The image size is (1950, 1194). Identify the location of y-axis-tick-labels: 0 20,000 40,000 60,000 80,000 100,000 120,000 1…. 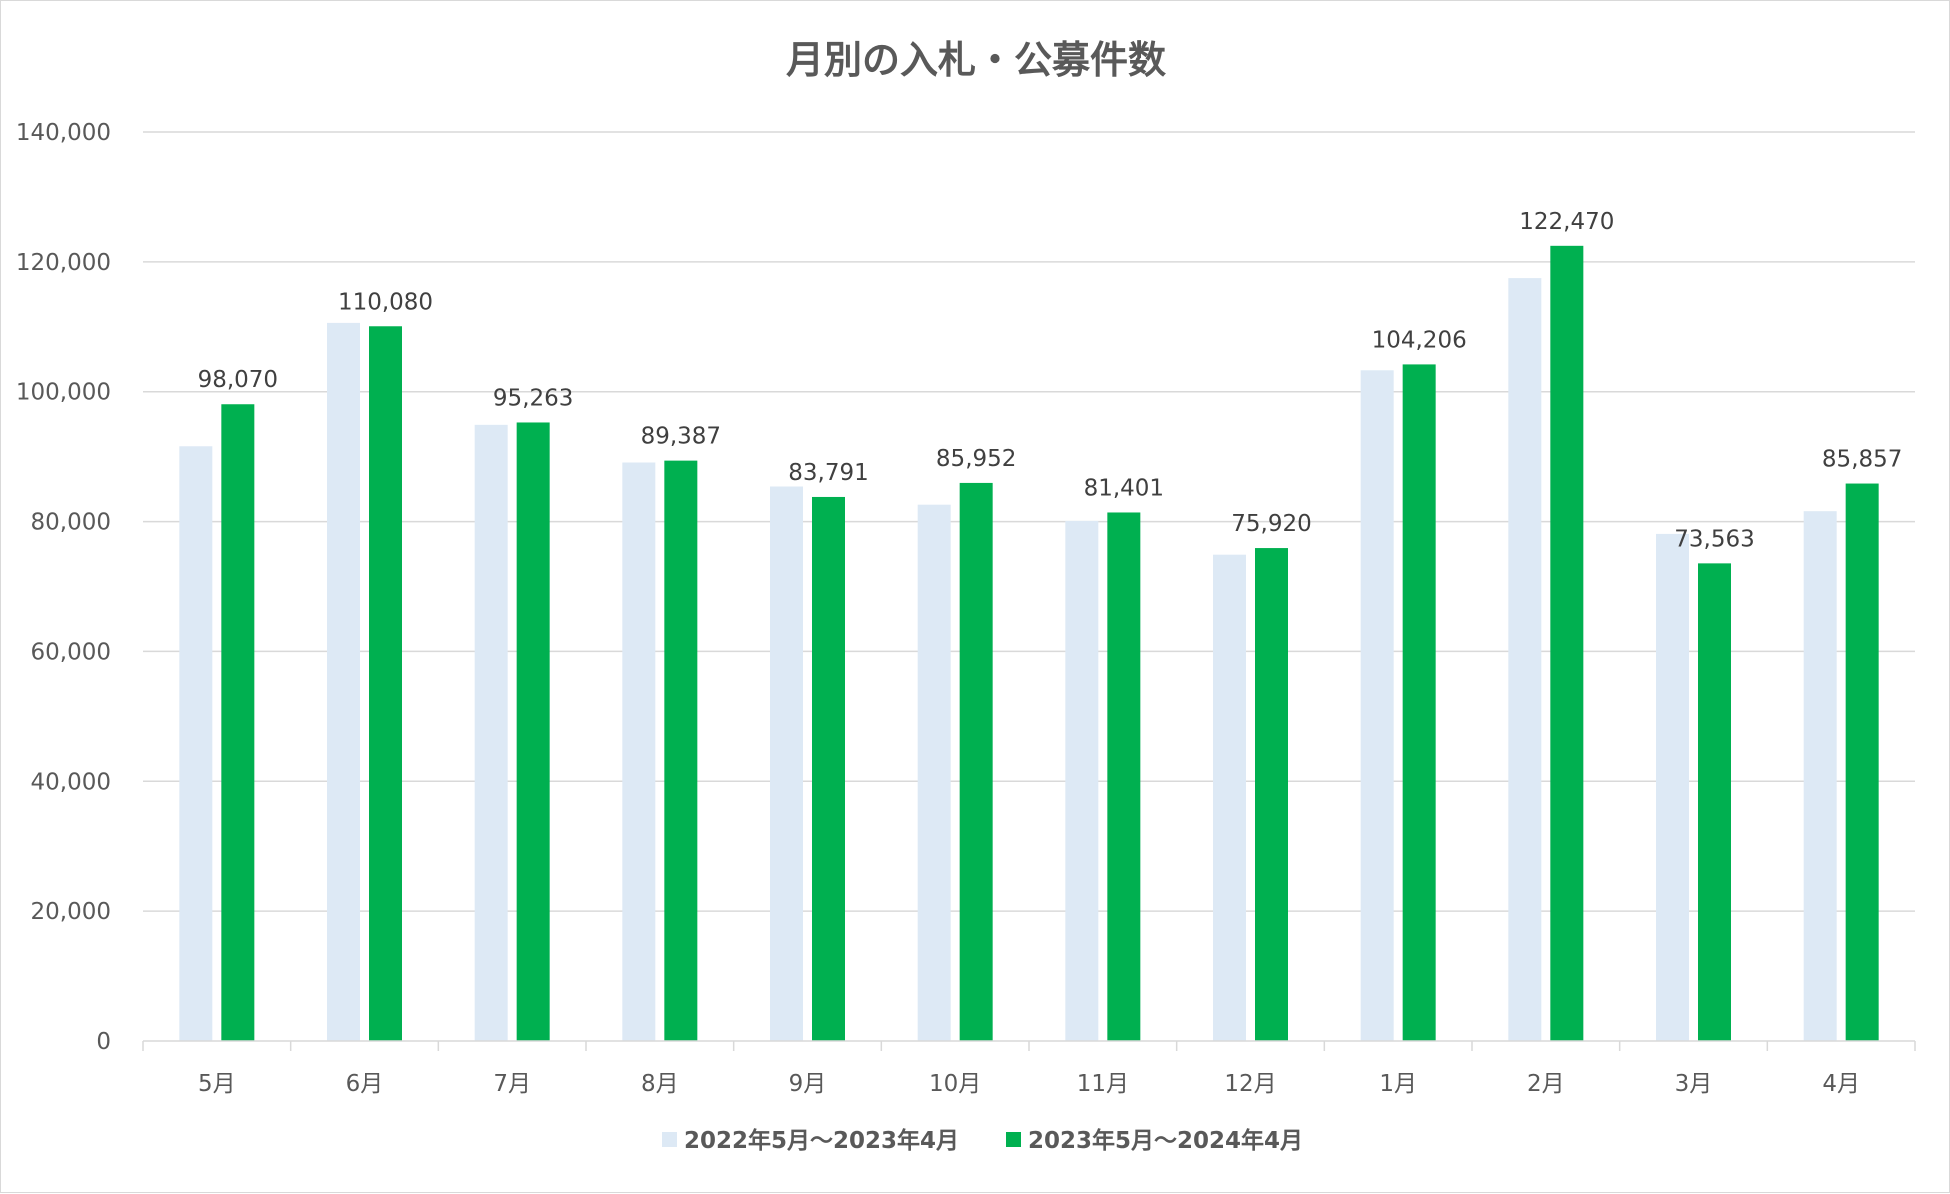
(63, 587).